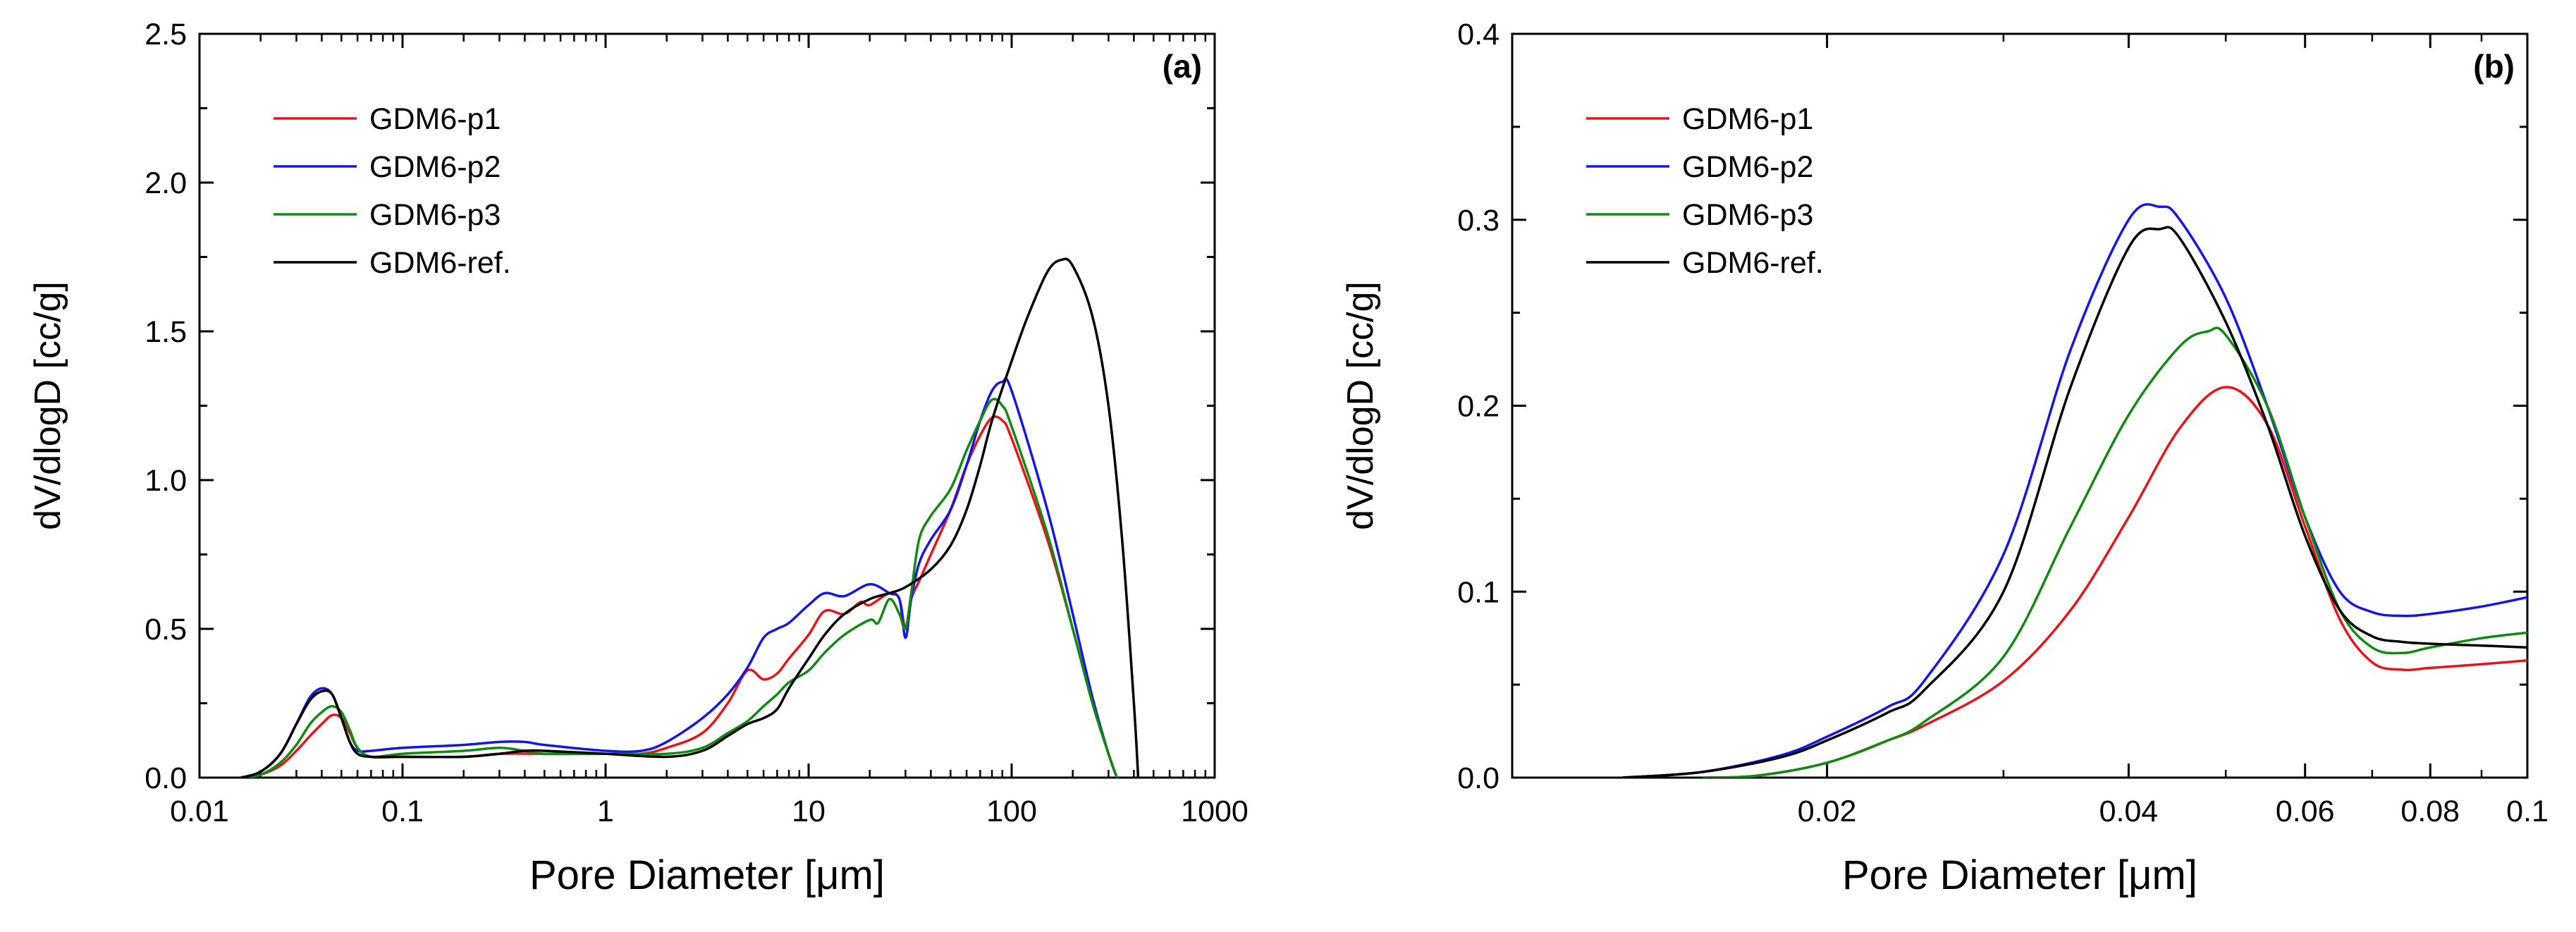 This screenshot has height=932, width=2576. I want to click on y-tick-label: 2.0, so click(166, 183).